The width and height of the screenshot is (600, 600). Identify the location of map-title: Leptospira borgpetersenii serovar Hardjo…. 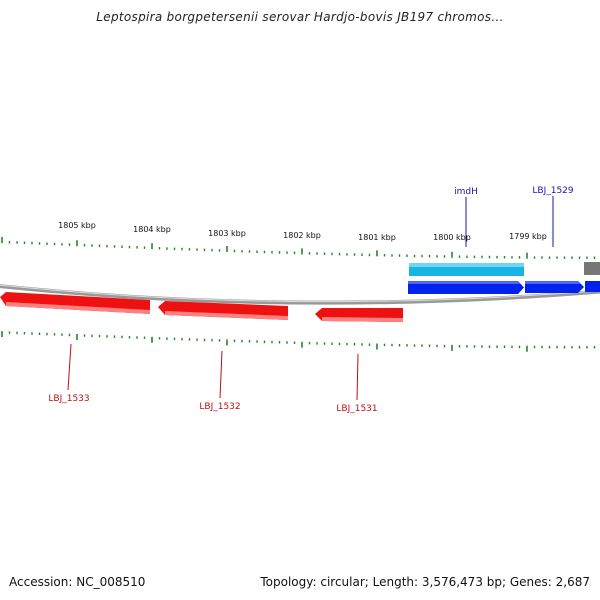
(300, 17).